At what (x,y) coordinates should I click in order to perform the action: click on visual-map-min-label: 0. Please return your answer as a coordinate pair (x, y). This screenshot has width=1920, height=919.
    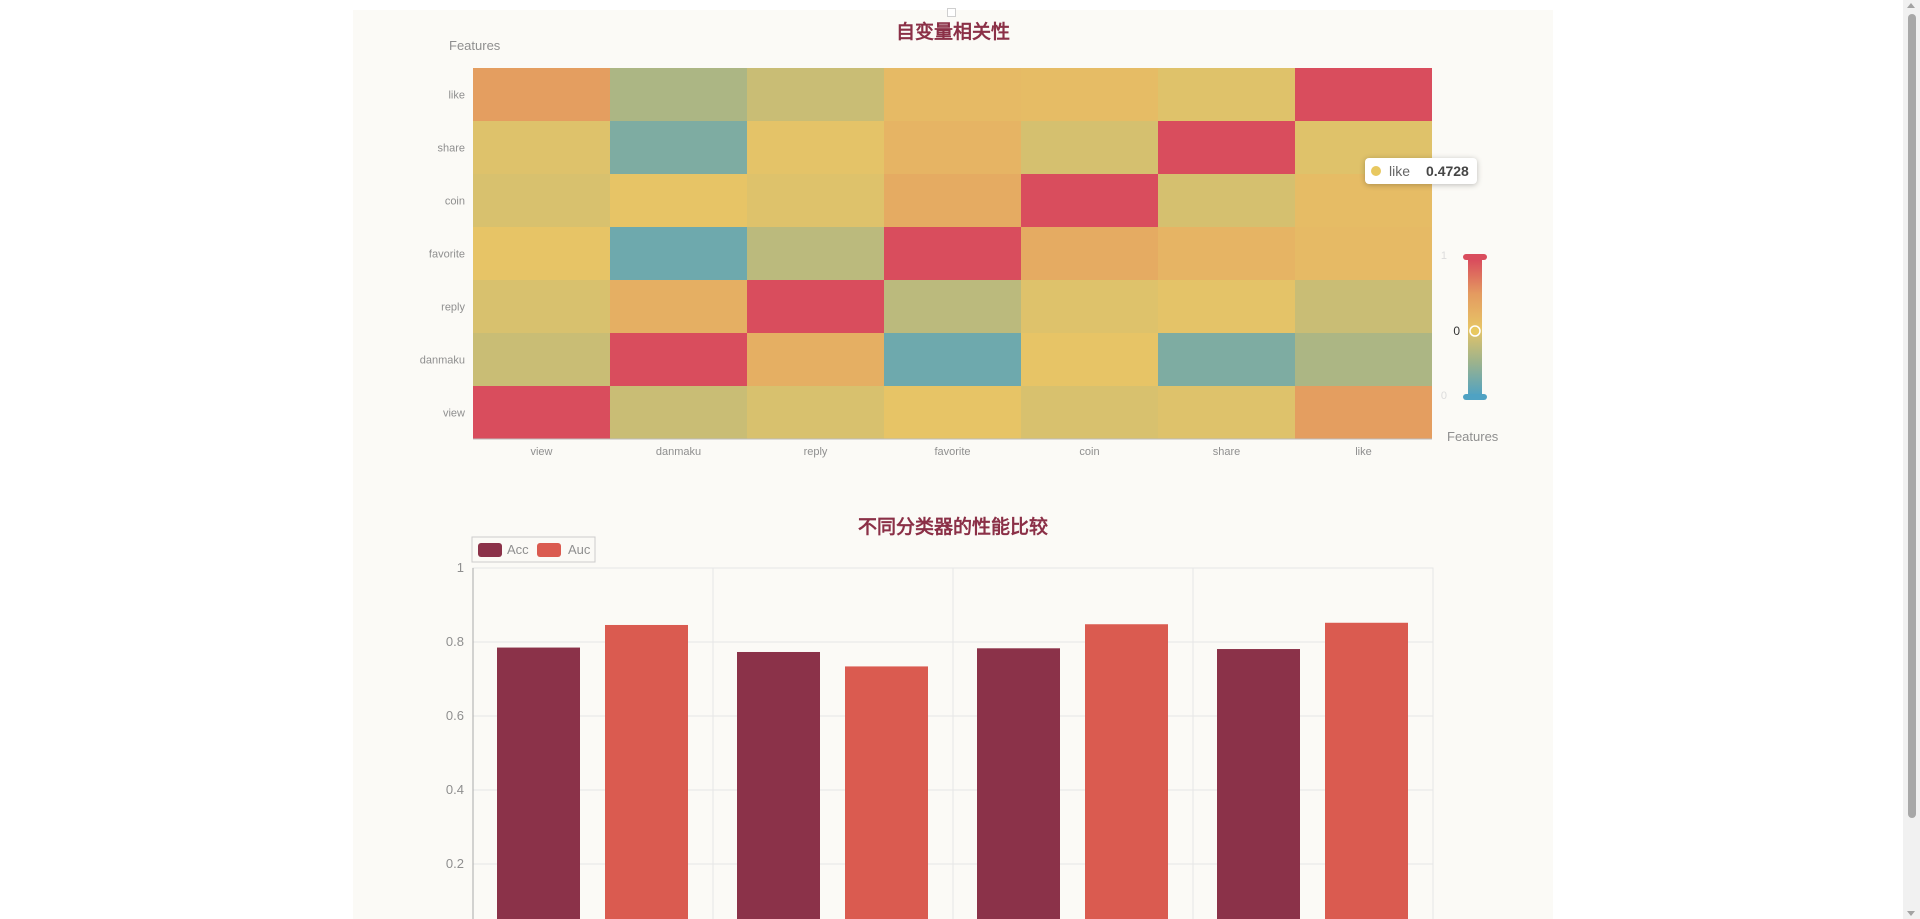
    Looking at the image, I should click on (1444, 396).